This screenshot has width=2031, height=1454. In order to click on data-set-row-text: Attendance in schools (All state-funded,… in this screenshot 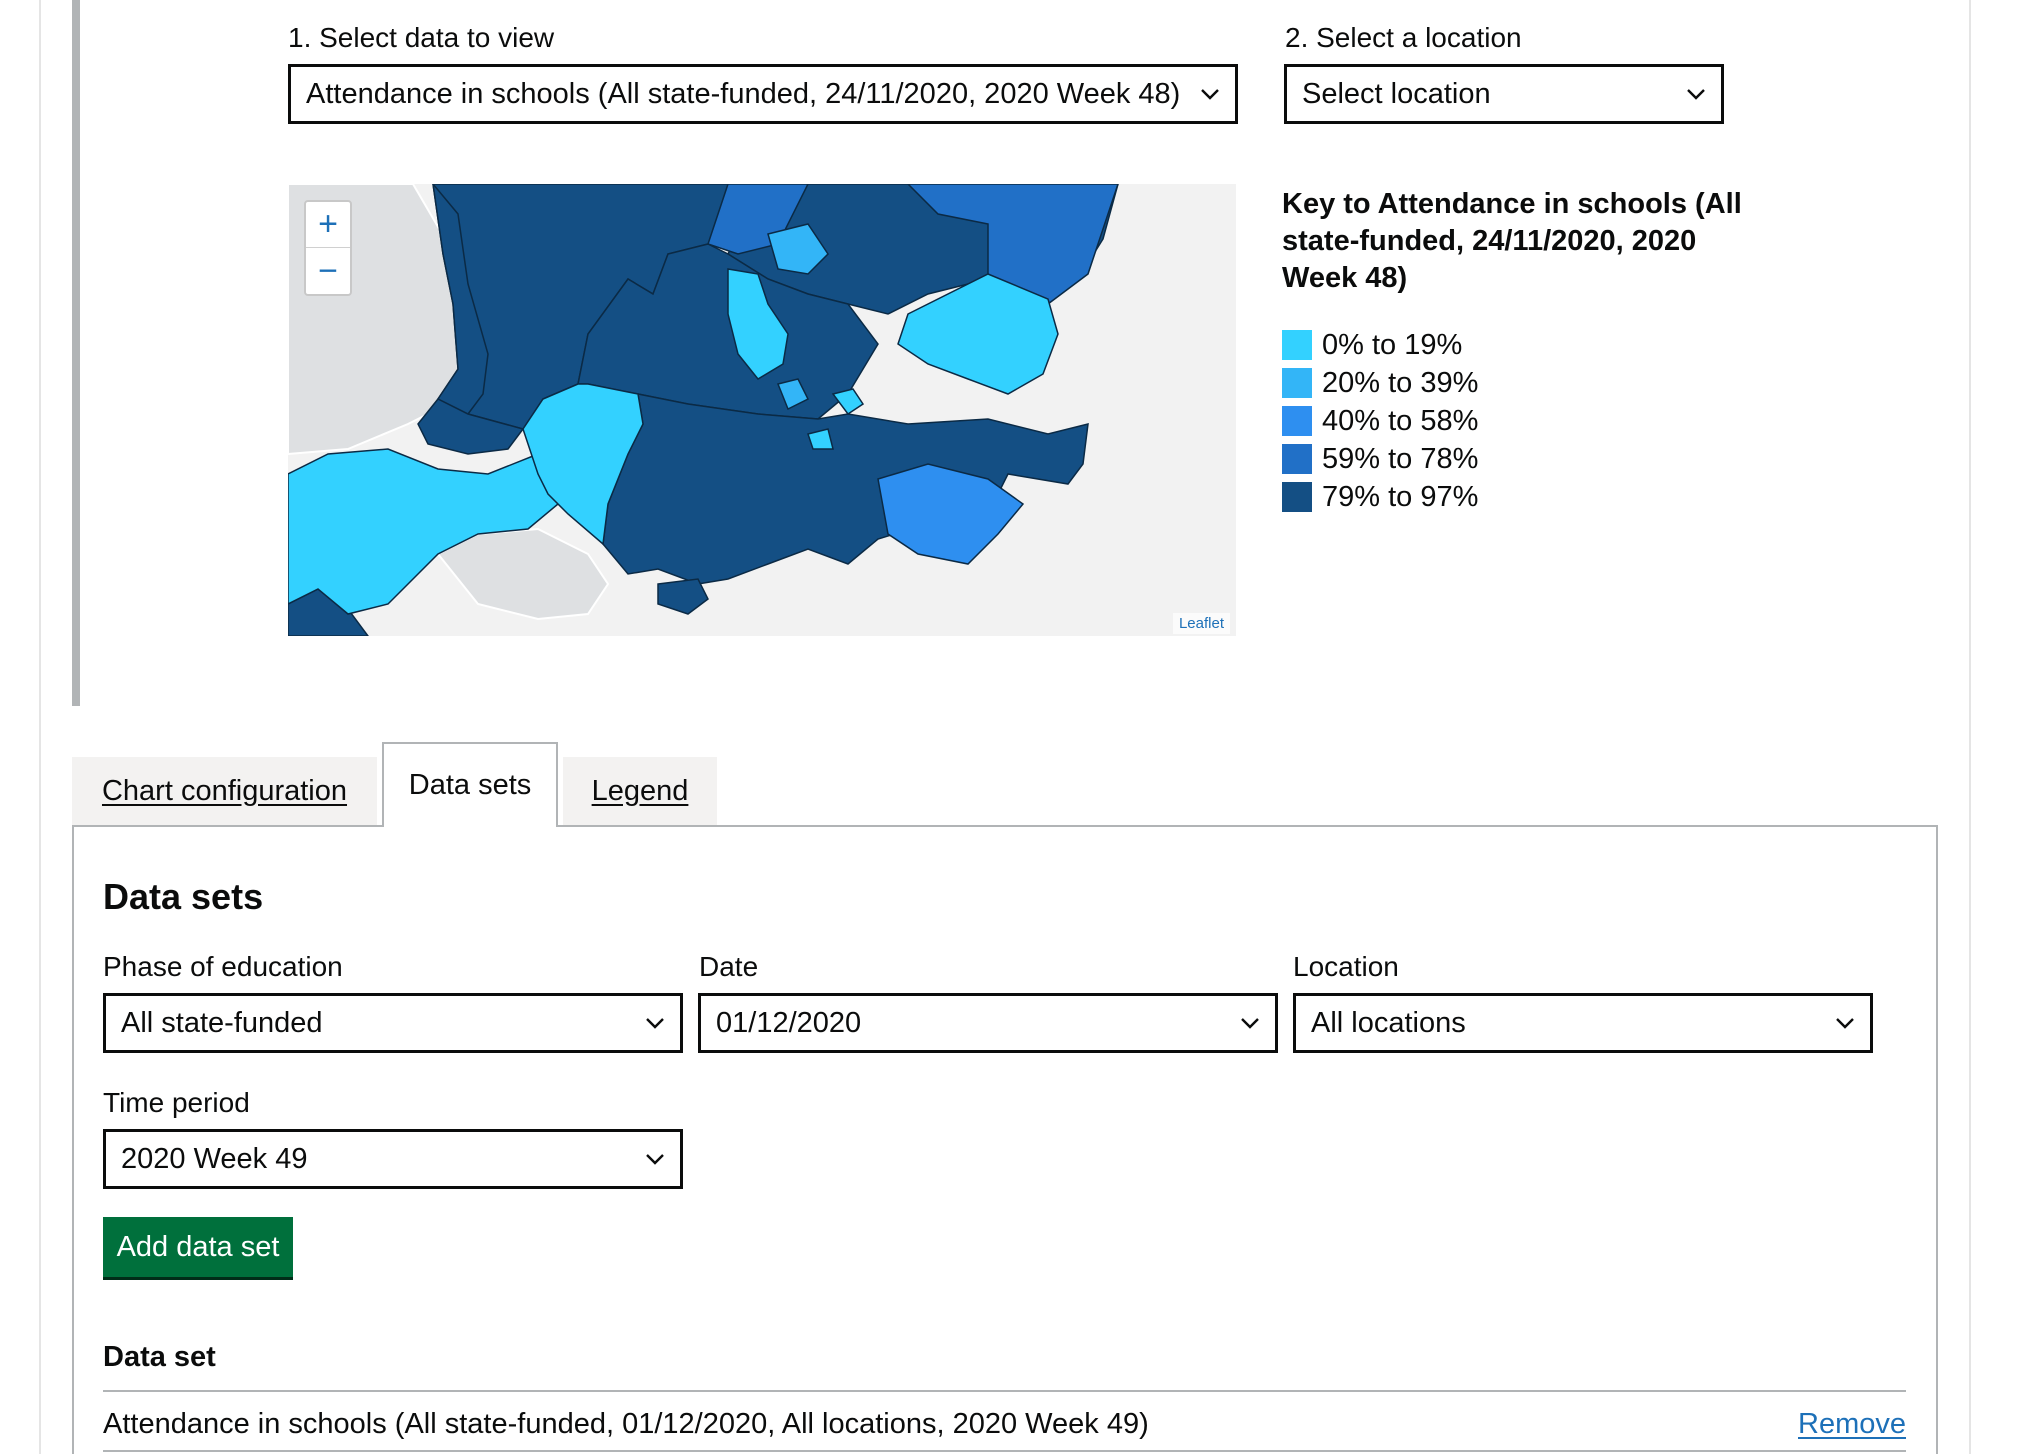, I will do `click(626, 1424)`.